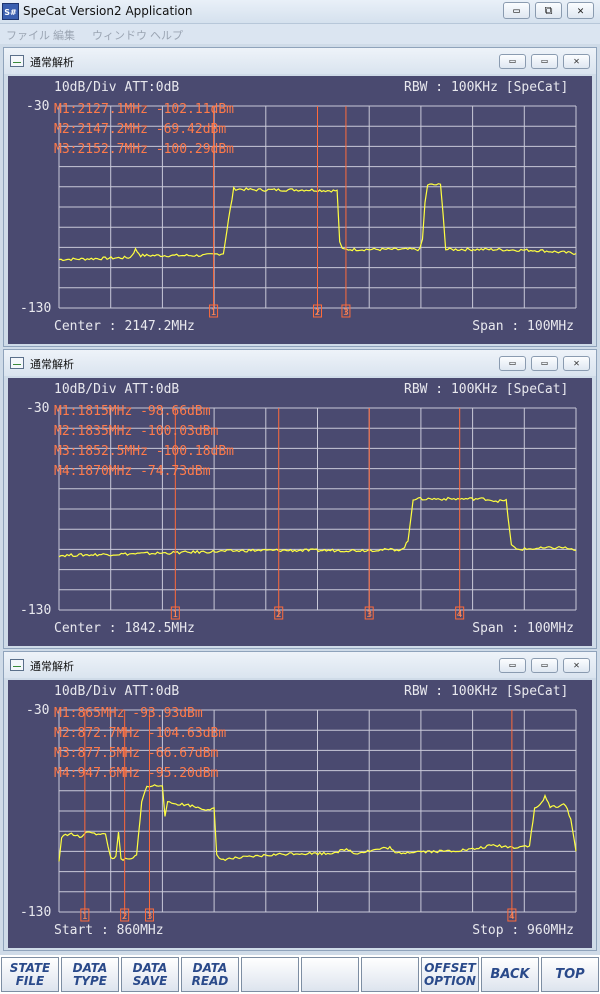 Image resolution: width=600 pixels, height=994 pixels. What do you see at coordinates (132, 411) in the screenshot?
I see `marker-readout-1: M1:1815MHz -98.66dBm` at bounding box center [132, 411].